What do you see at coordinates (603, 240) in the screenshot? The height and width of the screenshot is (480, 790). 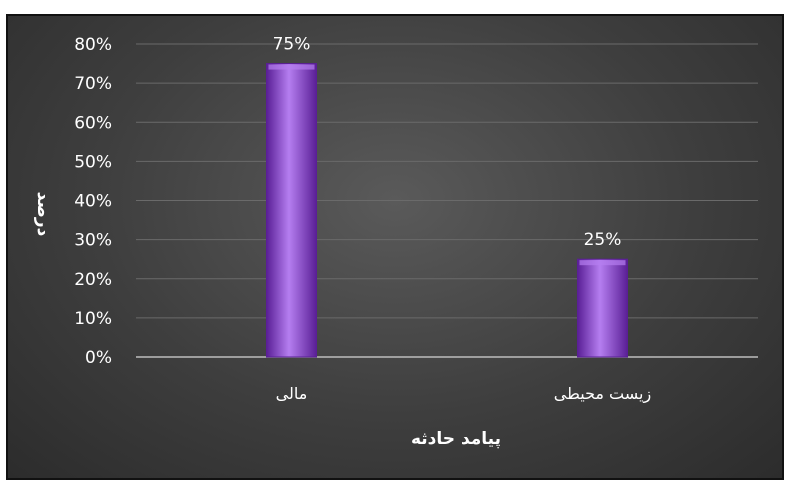 I see `data-label: 25%` at bounding box center [603, 240].